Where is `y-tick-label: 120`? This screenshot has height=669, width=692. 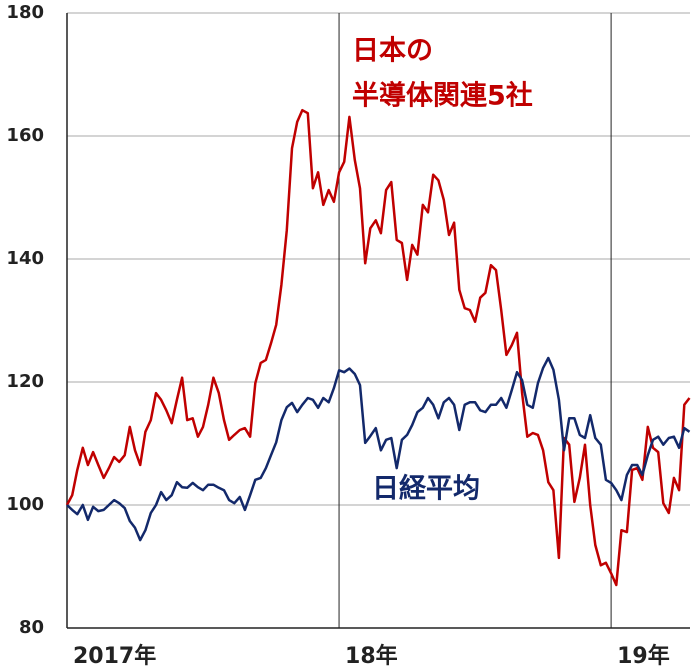
y-tick-label: 120 is located at coordinates (25, 381).